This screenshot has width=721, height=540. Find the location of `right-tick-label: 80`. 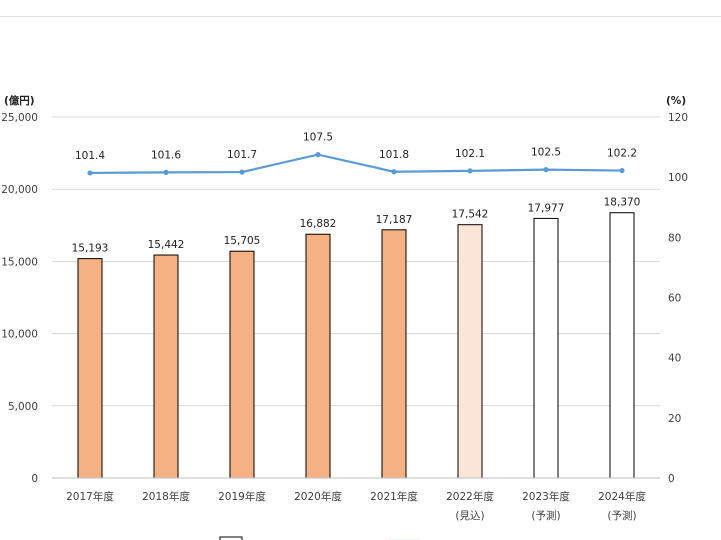

right-tick-label: 80 is located at coordinates (674, 238).